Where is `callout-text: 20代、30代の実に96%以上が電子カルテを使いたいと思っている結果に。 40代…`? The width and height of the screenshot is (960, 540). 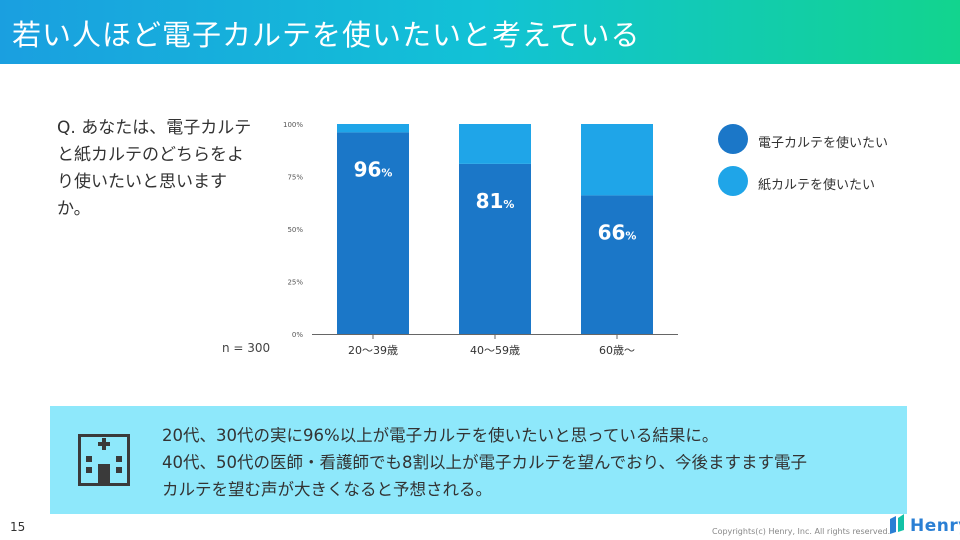
callout-text: 20代、30代の実に96%以上が電子カルテを使いたいと思っている結果に。 40代… is located at coordinates (484, 462).